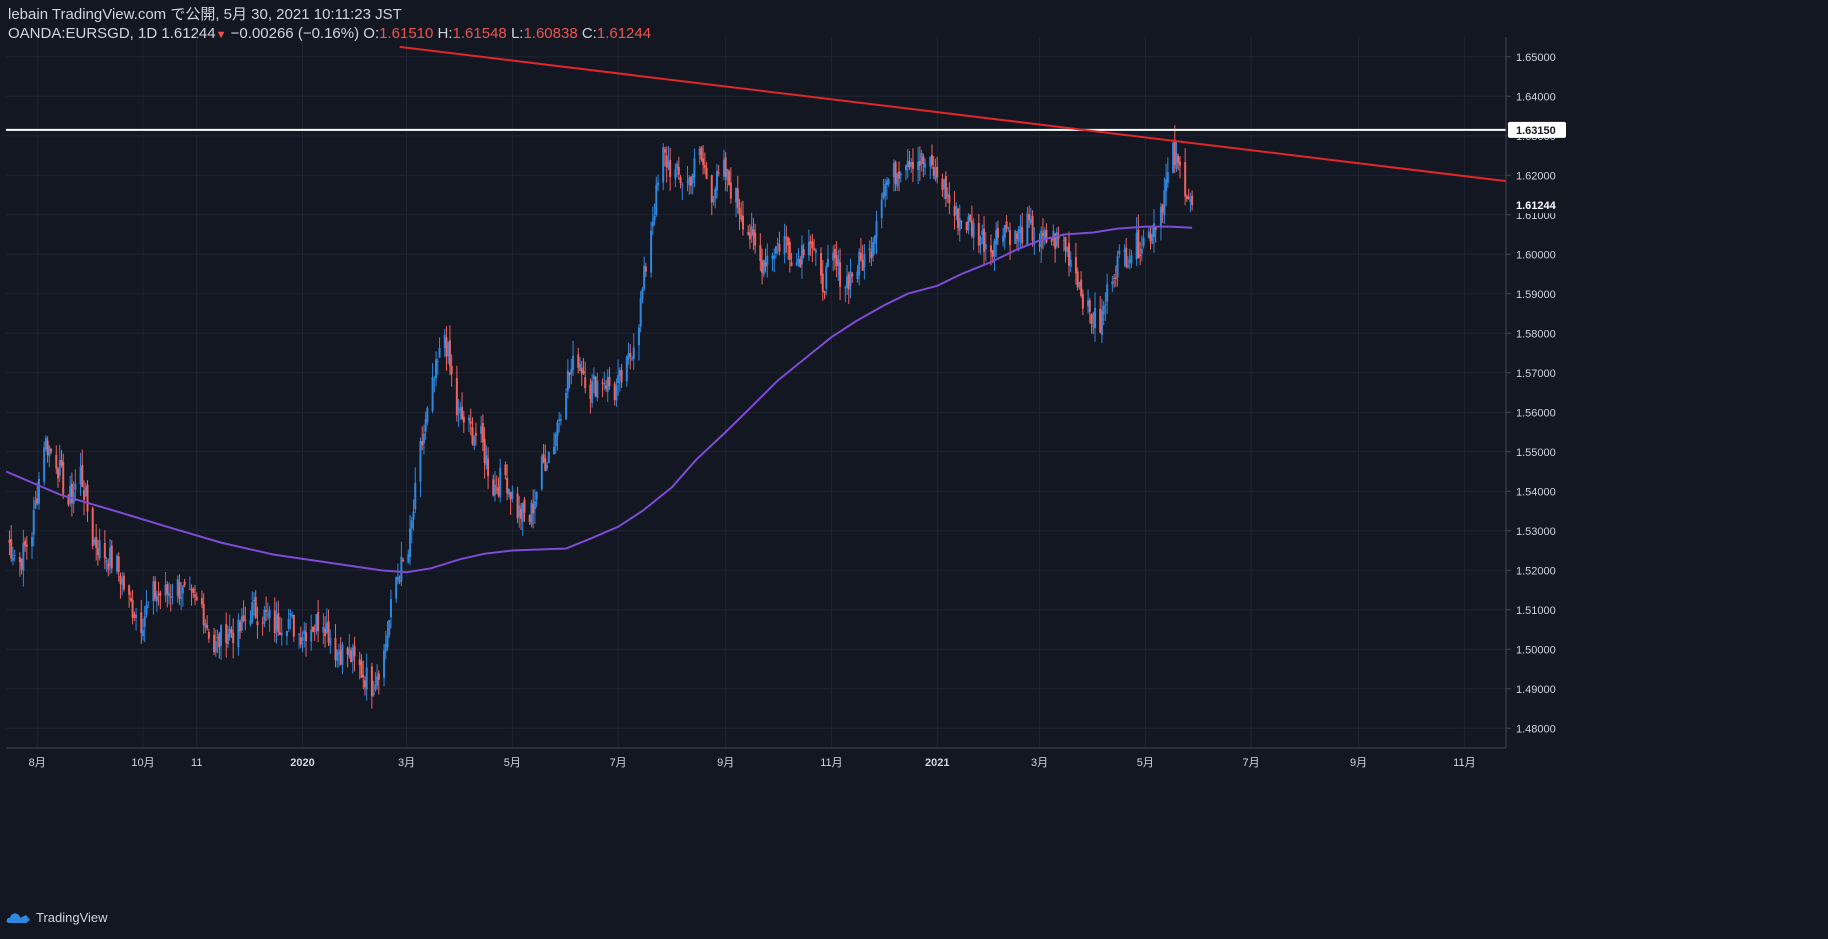  I want to click on tradingview-branding: TradingView, so click(57, 917).